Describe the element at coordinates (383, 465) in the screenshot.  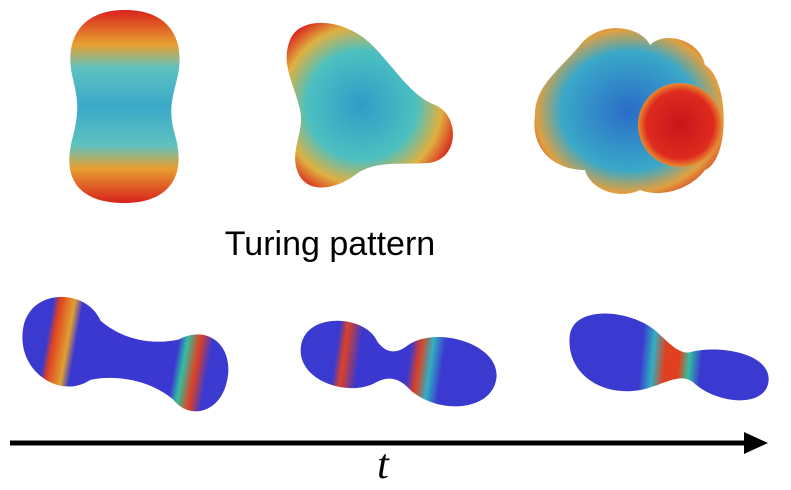
I see `axis-label: t` at that location.